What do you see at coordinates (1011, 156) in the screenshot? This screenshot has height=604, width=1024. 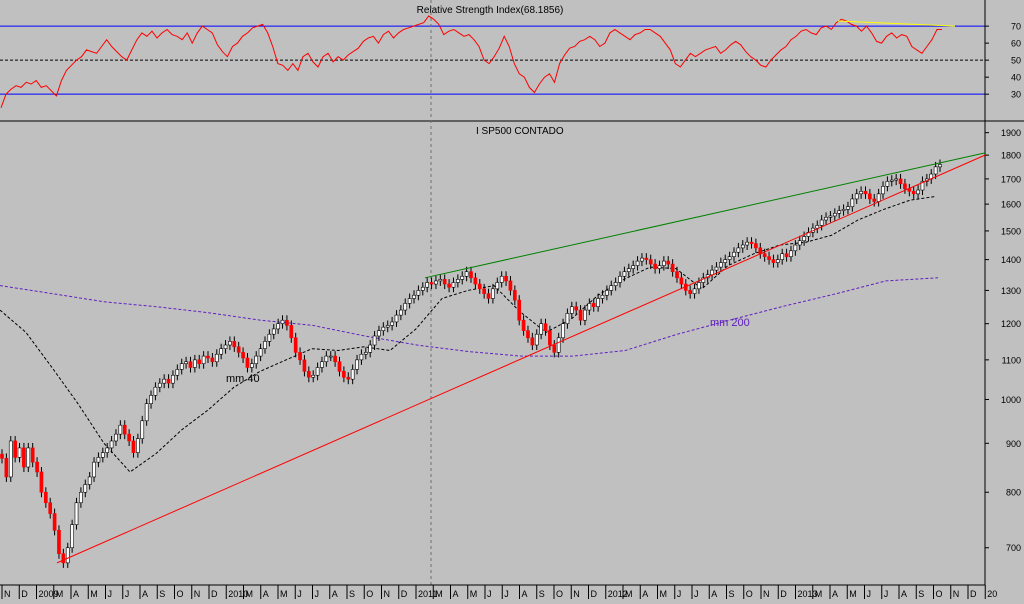 I see `price-tick-label: 1800` at bounding box center [1011, 156].